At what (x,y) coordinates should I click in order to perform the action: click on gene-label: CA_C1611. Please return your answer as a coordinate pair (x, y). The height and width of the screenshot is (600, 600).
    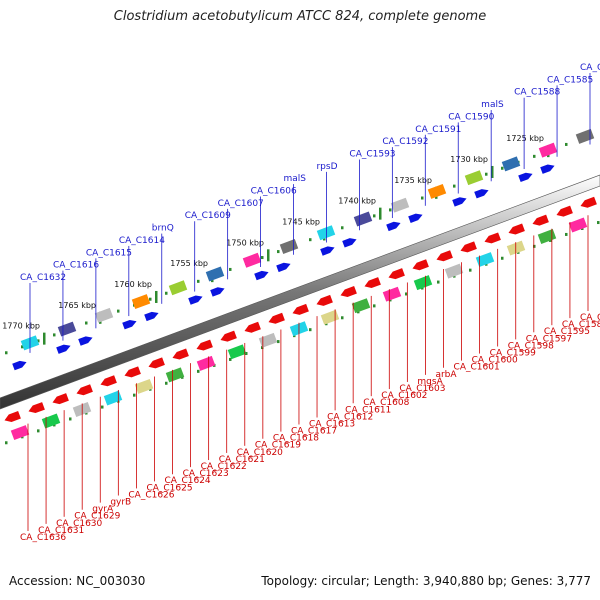
    Looking at the image, I should click on (368, 410).